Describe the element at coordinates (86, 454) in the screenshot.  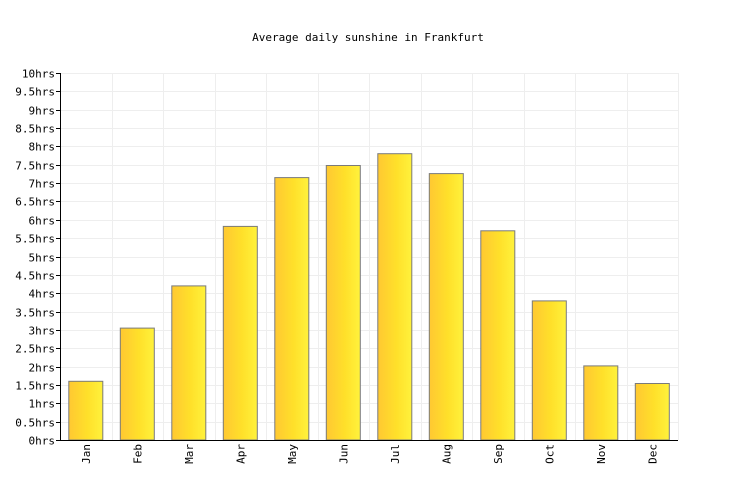
I see `x-tick-label: Jan` at that location.